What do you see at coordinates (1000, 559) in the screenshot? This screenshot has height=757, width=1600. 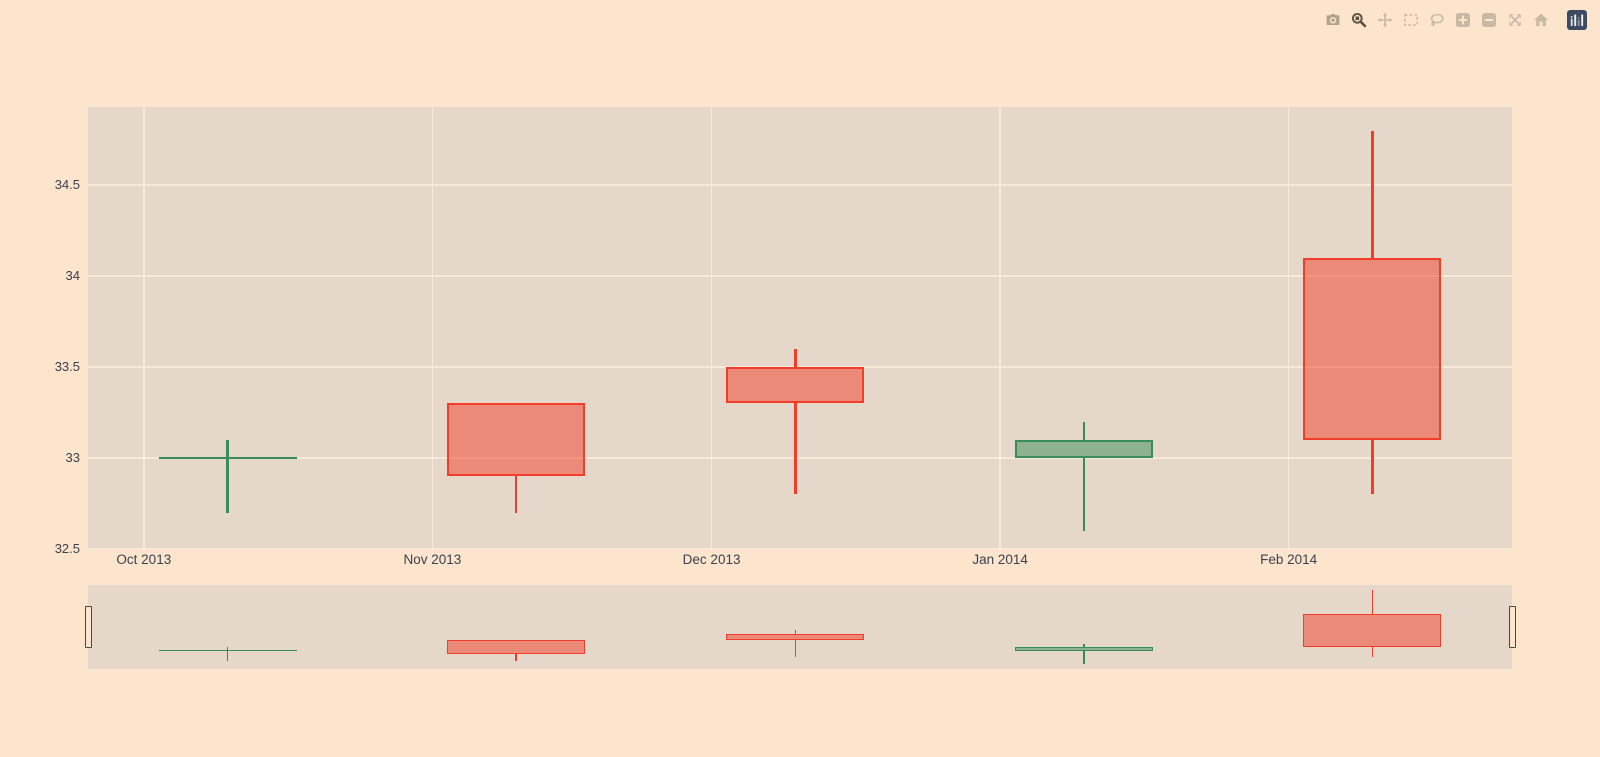 I see `x-tick-label: Jan 2014` at bounding box center [1000, 559].